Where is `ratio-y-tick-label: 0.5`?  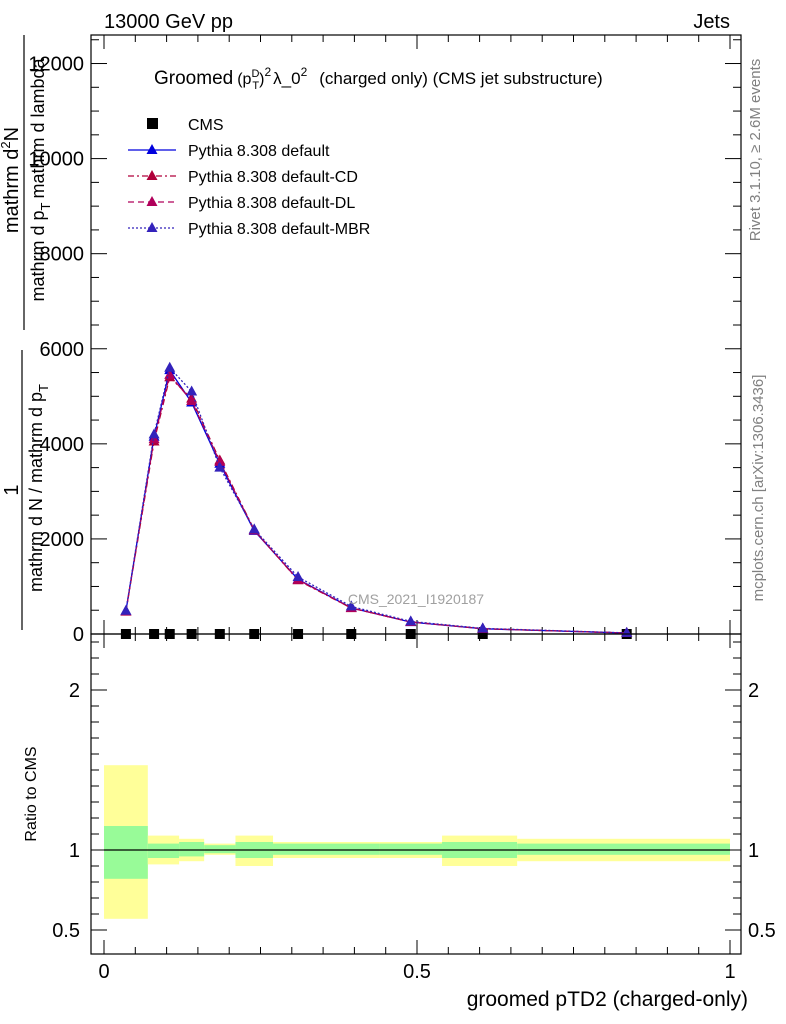
ratio-y-tick-label: 0.5 is located at coordinates (66, 931).